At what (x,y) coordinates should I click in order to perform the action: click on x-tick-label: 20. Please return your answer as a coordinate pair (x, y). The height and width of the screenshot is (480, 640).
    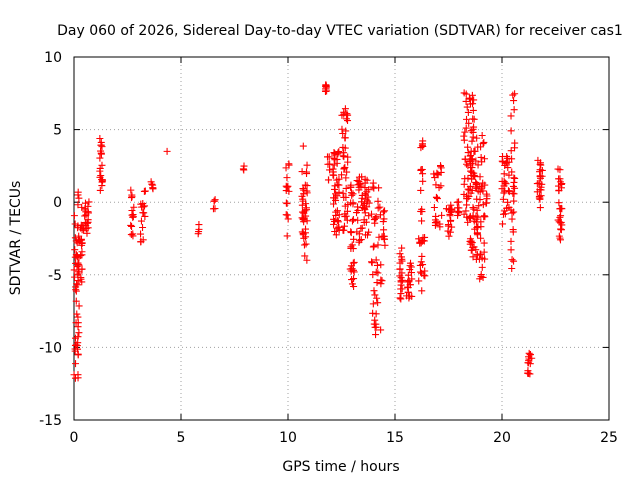
    Looking at the image, I should click on (502, 438).